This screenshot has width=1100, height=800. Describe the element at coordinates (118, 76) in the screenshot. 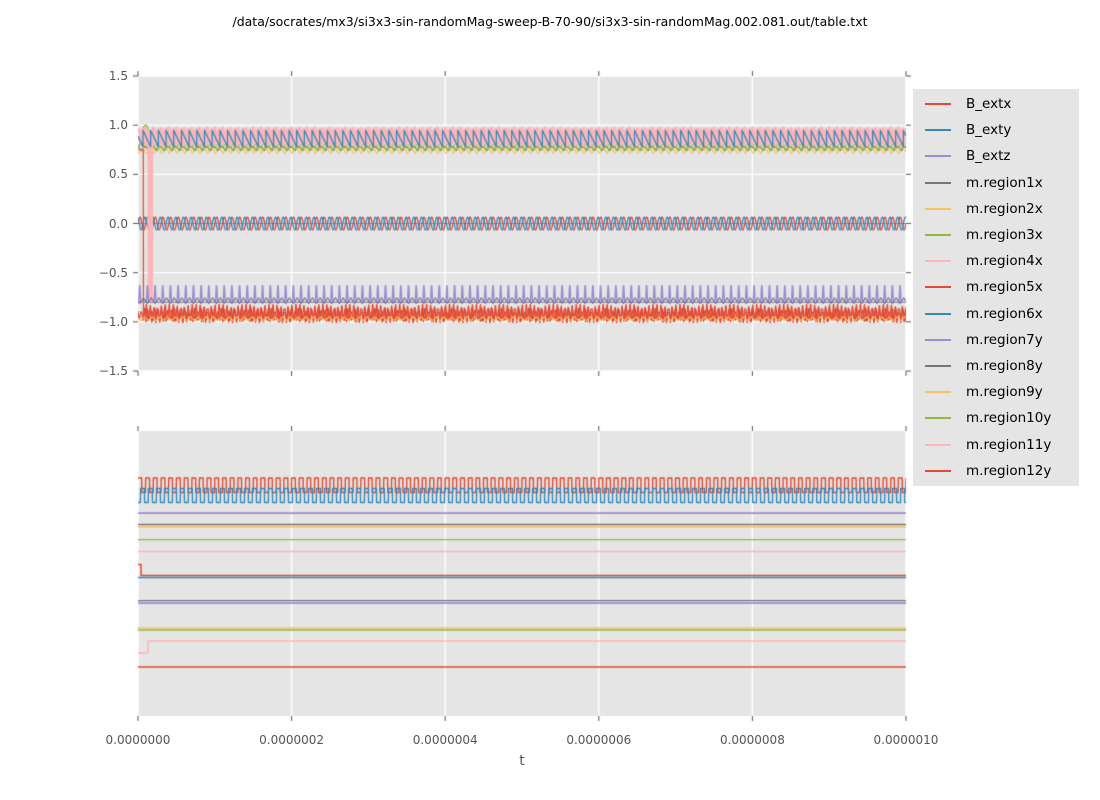

I see `y-tick-label: 1.5` at that location.